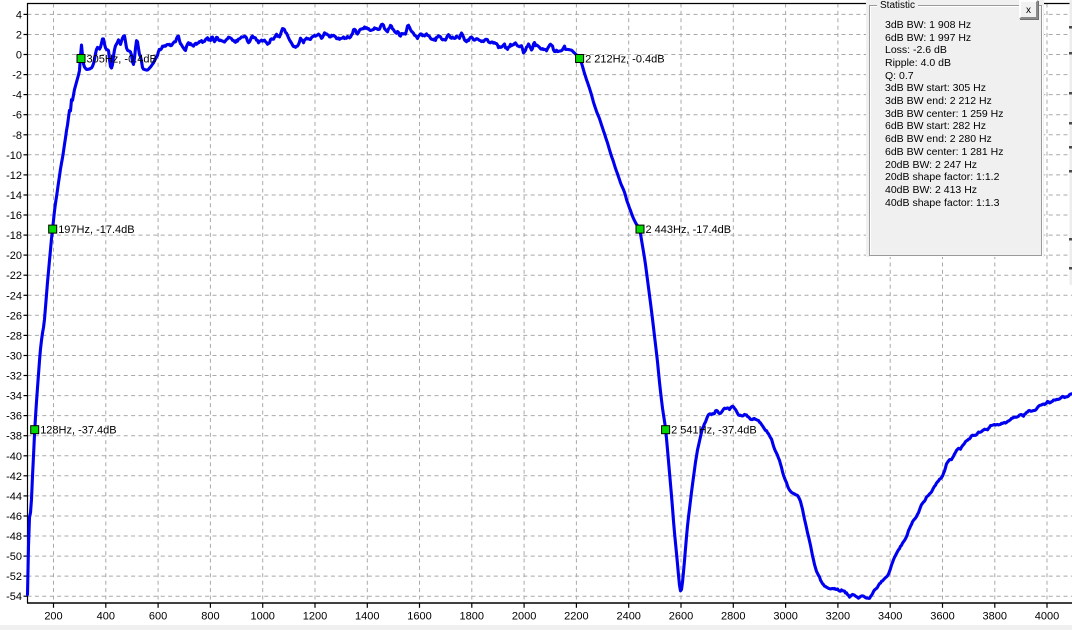 The image size is (1072, 630). Describe the element at coordinates (628, 617) in the screenshot. I see `svg-text: 2400` at that location.